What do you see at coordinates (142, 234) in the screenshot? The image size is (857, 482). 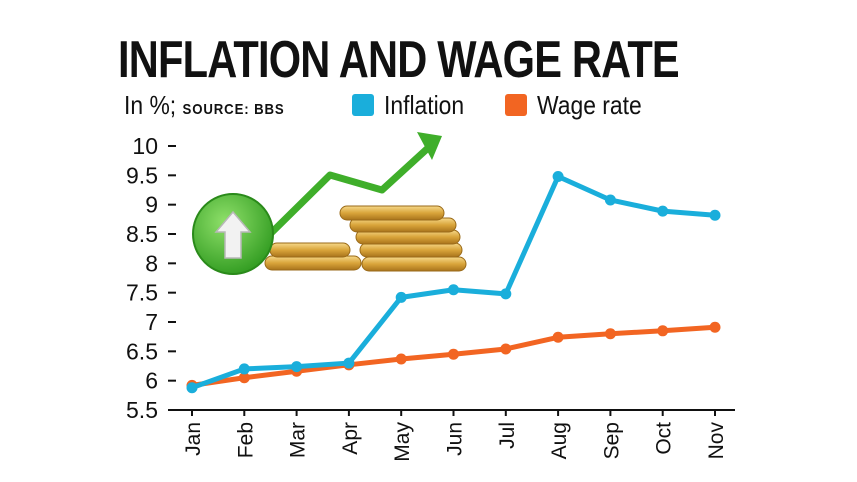 I see `y-tick-label: 8.5` at bounding box center [142, 234].